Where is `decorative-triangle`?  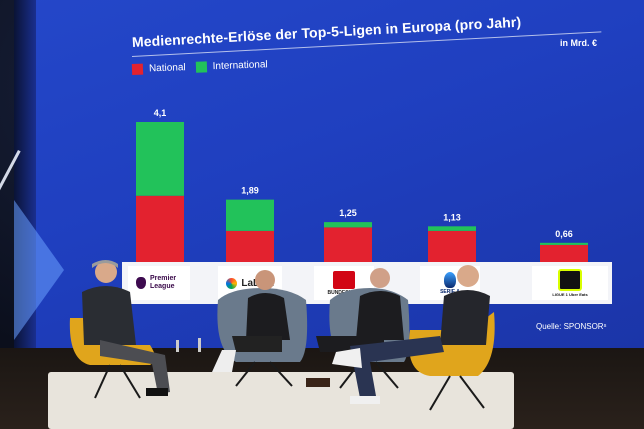
decorative-triangle is located at coordinates (39, 270).